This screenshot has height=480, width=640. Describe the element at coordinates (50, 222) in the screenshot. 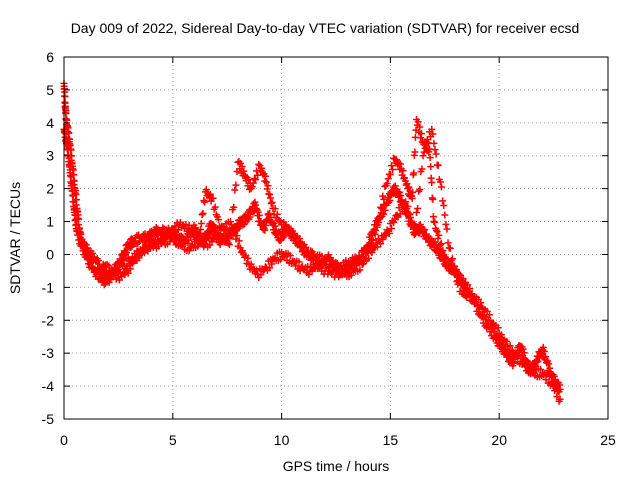

I see `y-tick-label: 1` at that location.